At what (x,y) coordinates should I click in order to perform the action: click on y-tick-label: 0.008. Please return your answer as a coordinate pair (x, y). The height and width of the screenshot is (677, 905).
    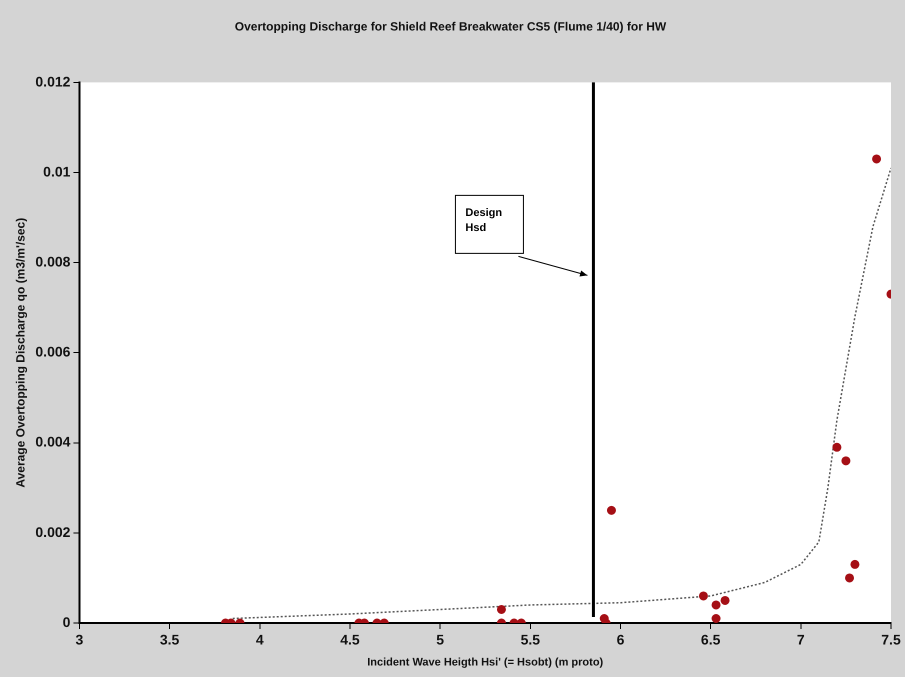
    Looking at the image, I should click on (53, 261).